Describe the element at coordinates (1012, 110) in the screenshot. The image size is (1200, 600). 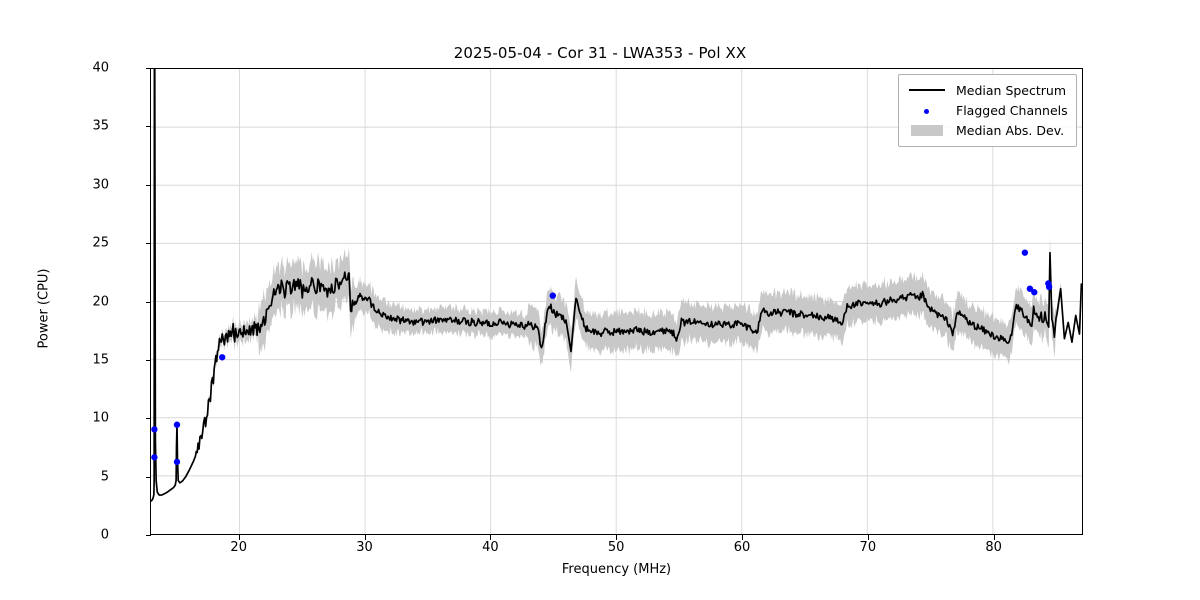
I see `legend-label: Flagged Channels` at that location.